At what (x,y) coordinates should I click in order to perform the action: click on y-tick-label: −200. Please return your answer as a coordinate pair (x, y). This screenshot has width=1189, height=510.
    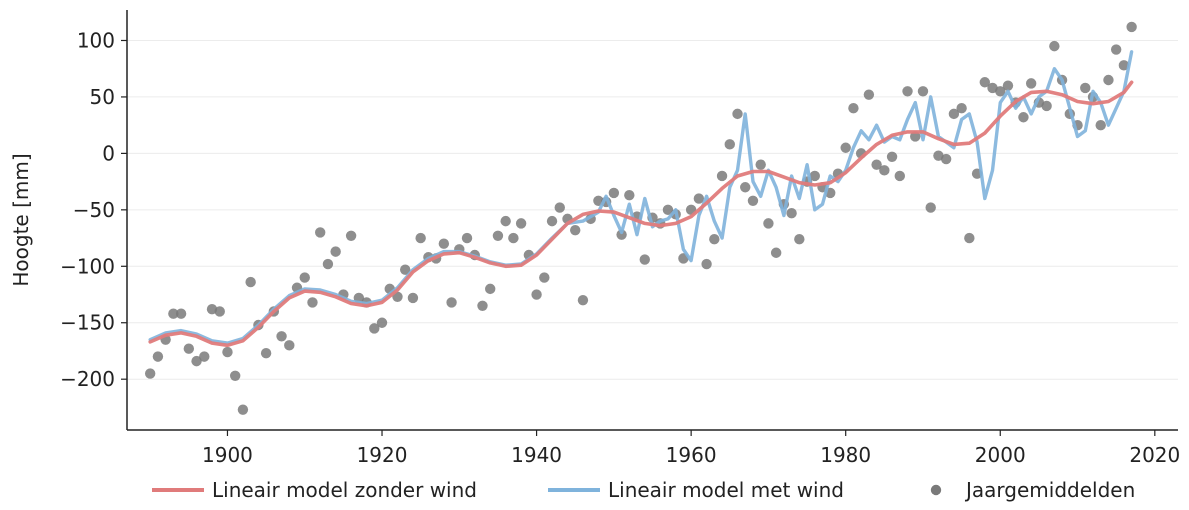
    Looking at the image, I should click on (87, 379).